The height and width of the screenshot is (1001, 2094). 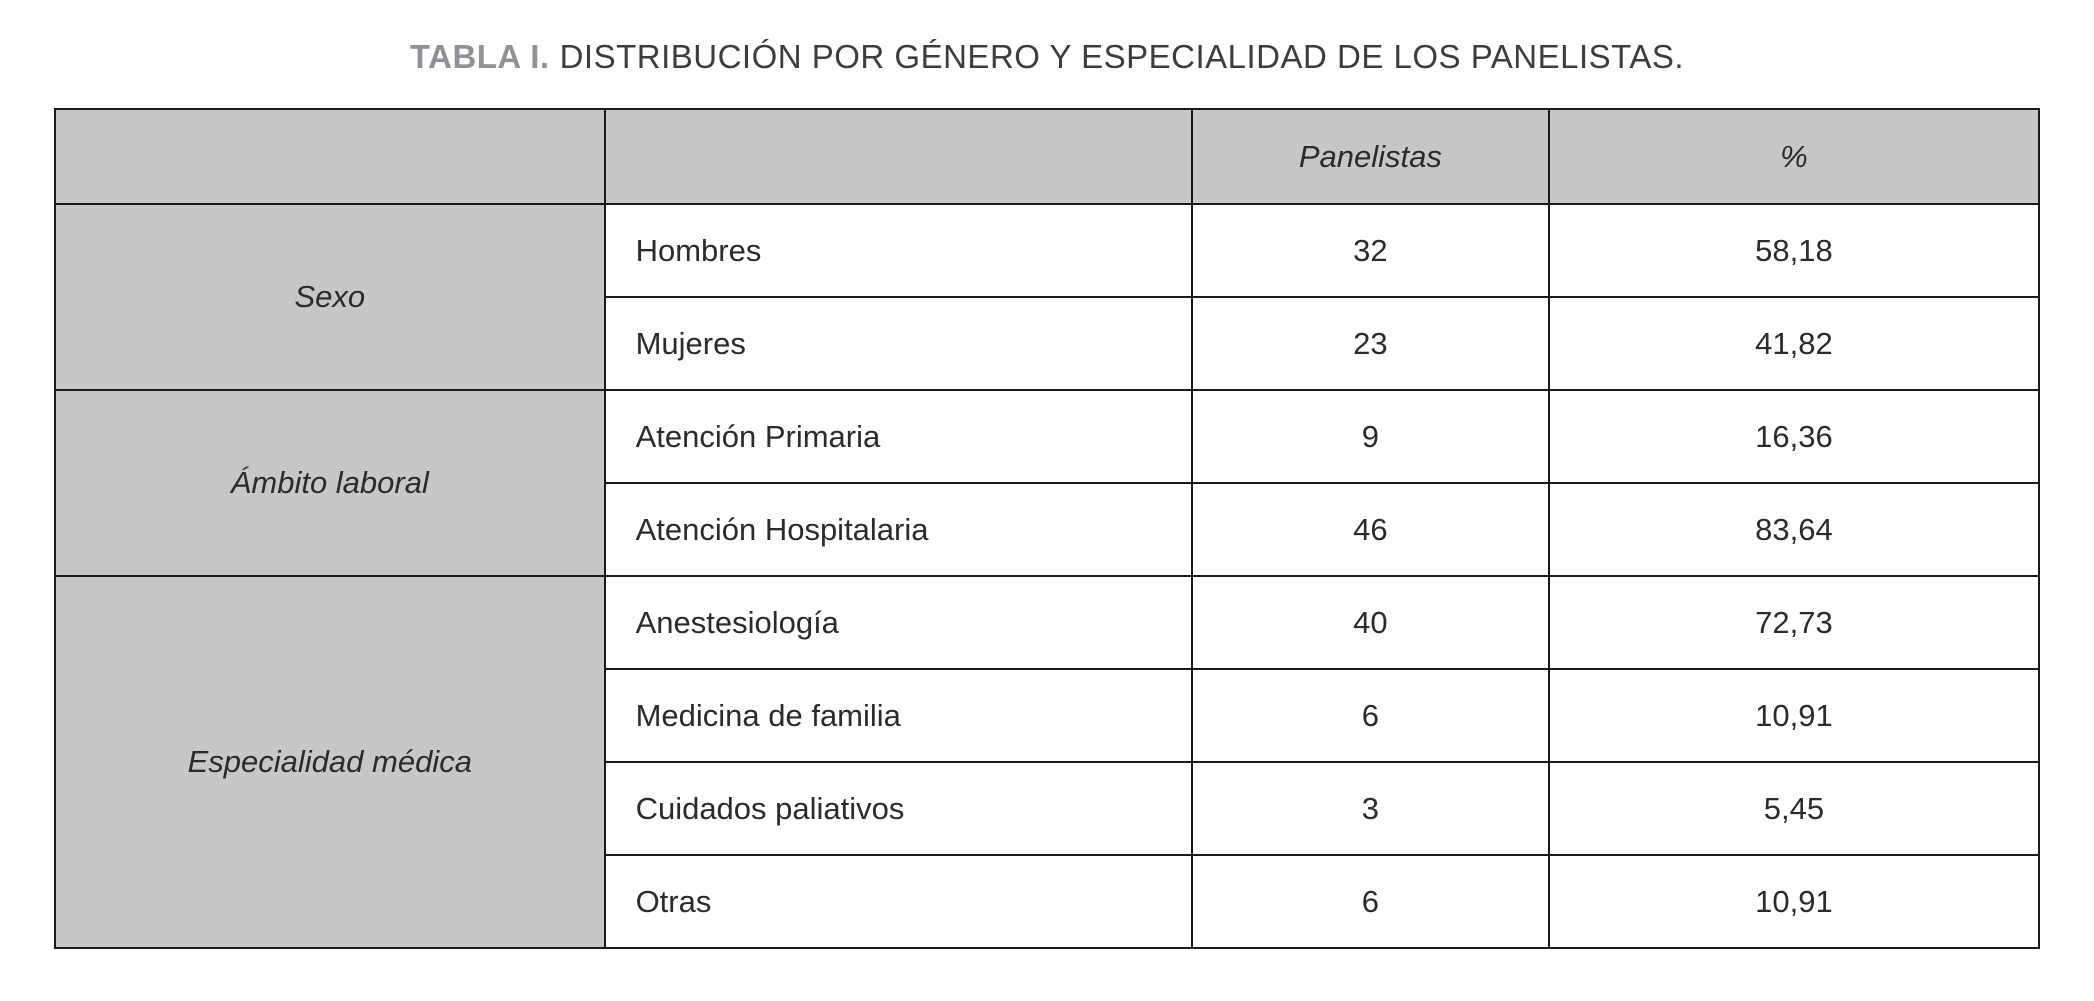 What do you see at coordinates (898, 622) in the screenshot?
I see `row-category: Anestesiología` at bounding box center [898, 622].